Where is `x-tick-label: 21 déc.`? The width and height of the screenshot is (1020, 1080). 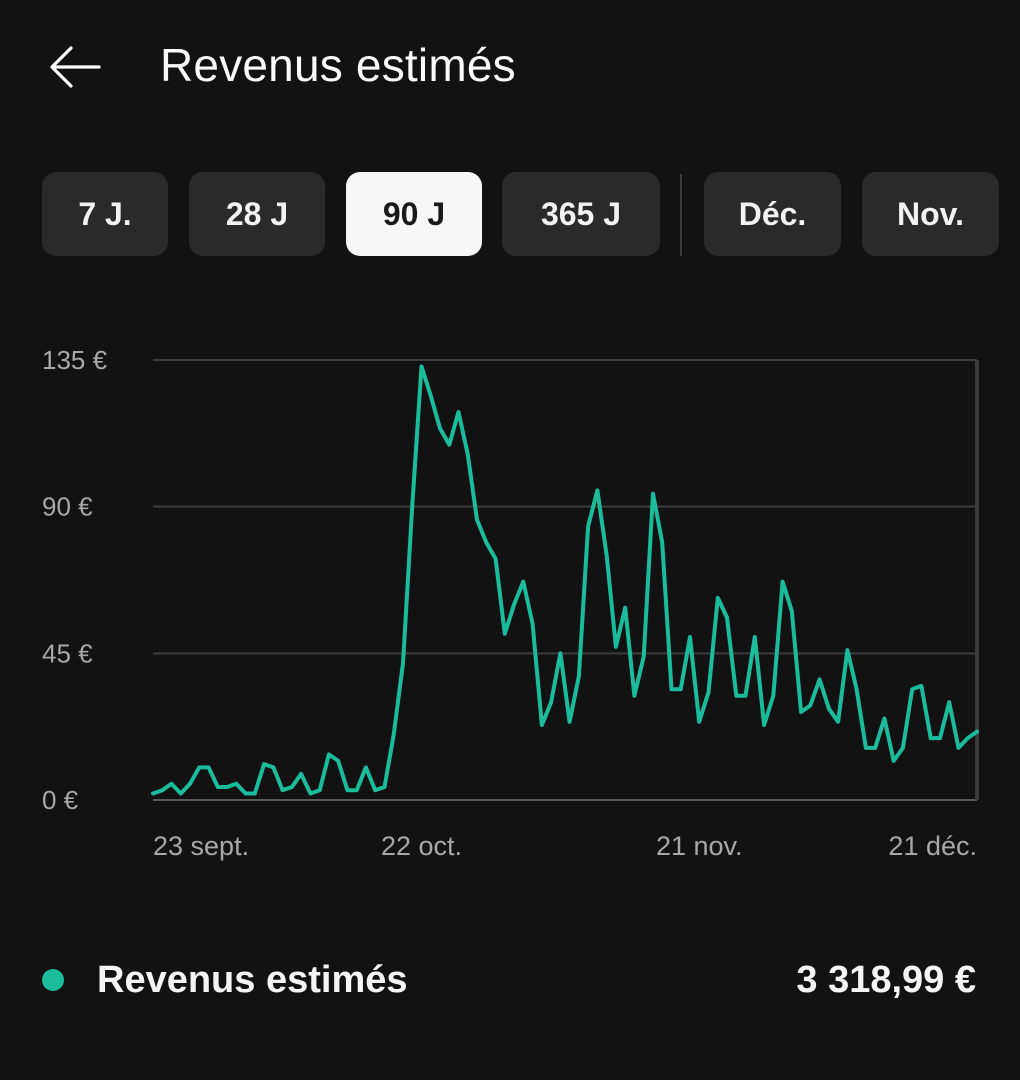 x-tick-label: 21 déc. is located at coordinates (932, 846).